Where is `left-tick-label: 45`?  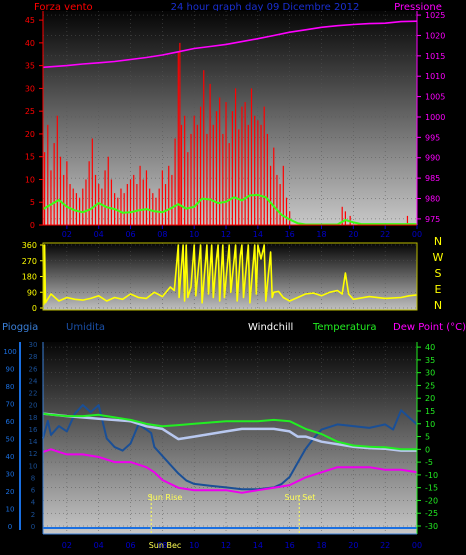
left-tick-label: 45 is located at coordinates (30, 20).